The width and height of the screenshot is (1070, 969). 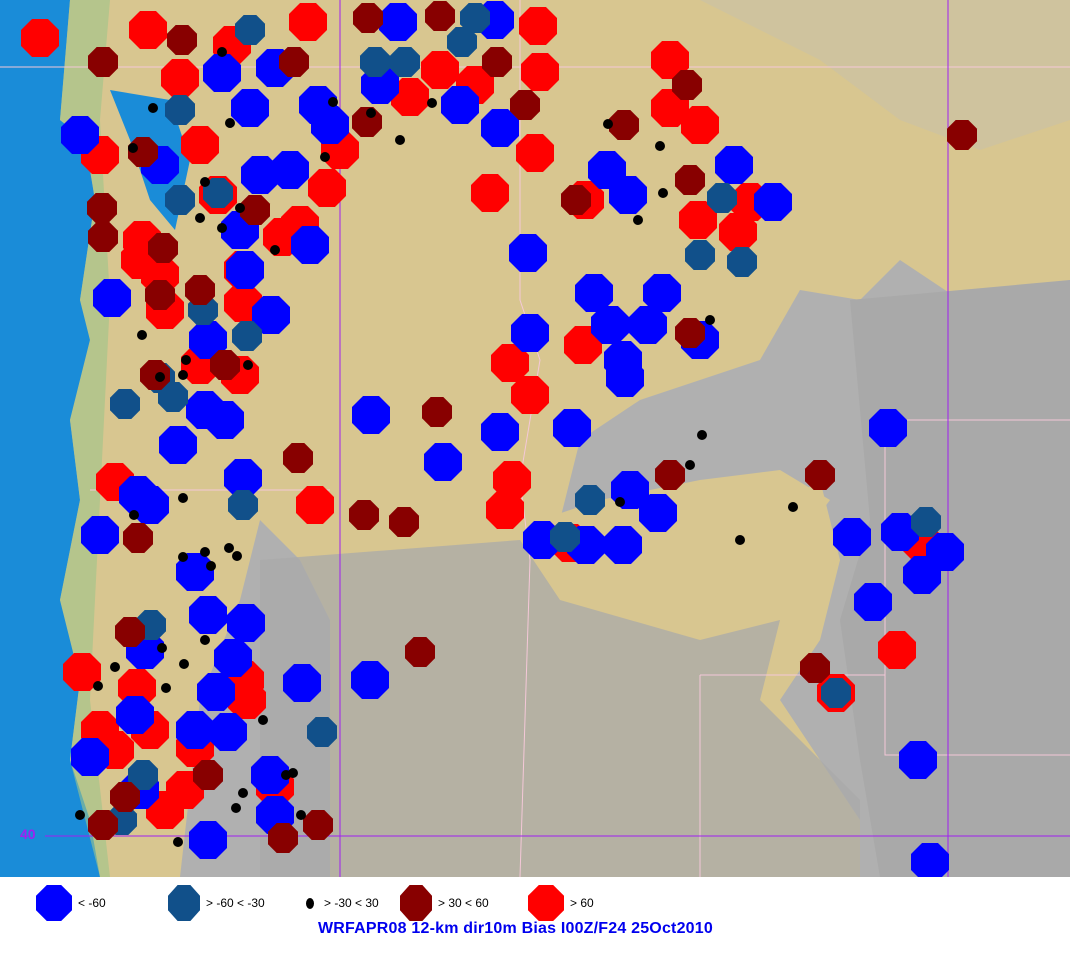 What do you see at coordinates (416, 903) in the screenshot?
I see `maroon-octagon-icon` at bounding box center [416, 903].